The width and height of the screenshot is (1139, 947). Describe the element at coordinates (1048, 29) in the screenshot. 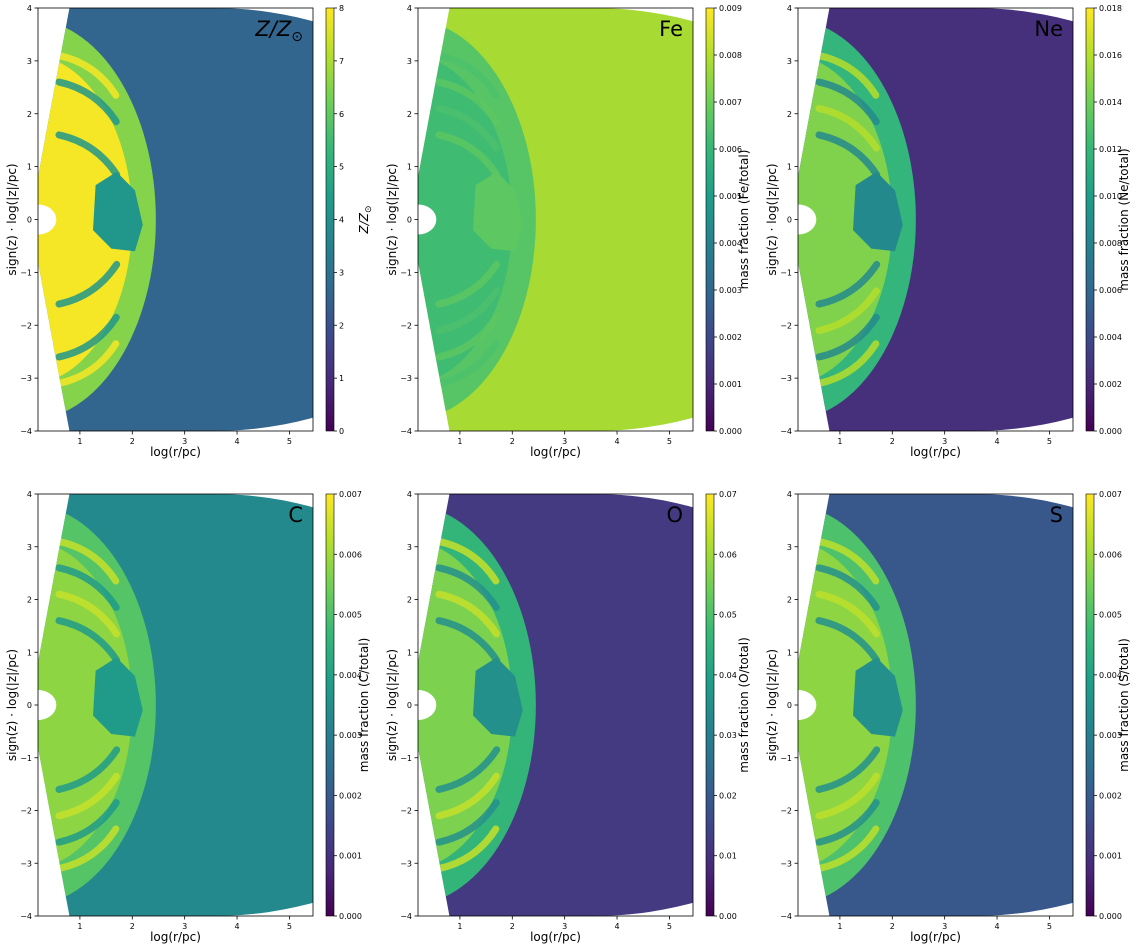

I see `panel-label: Ne` at that location.